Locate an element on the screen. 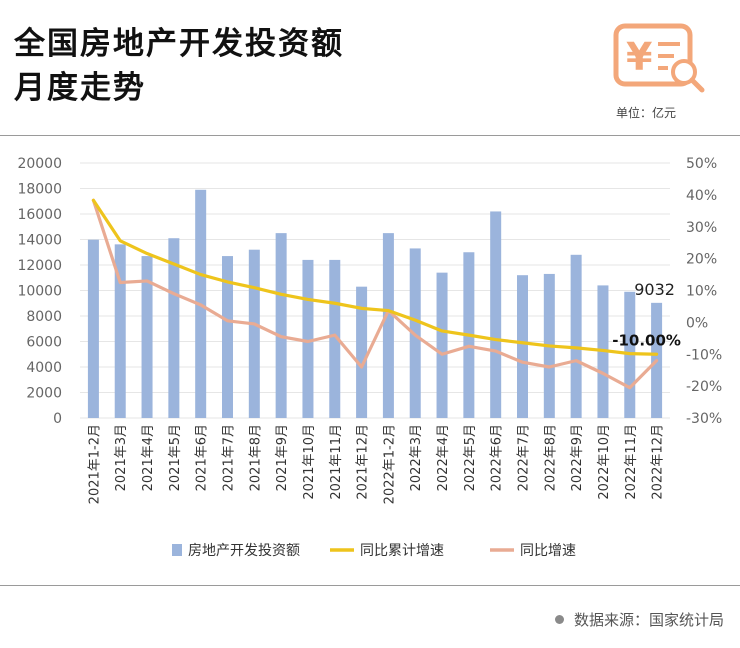 Image resolution: width=740 pixels, height=648 pixels. x-axis-tick-label: 2022年6月 is located at coordinates (497, 457).